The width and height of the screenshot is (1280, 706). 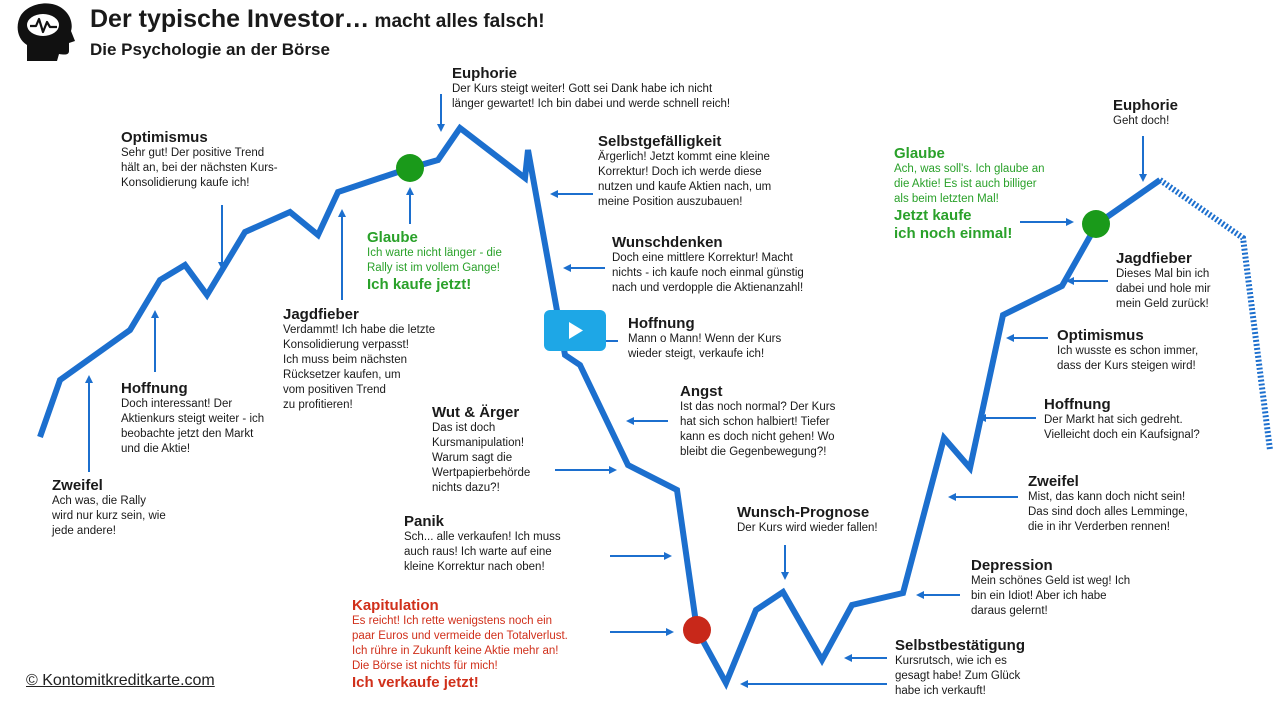 What do you see at coordinates (807, 528) in the screenshot?
I see `stage-text: Der Kurs wird wieder fallen!` at bounding box center [807, 528].